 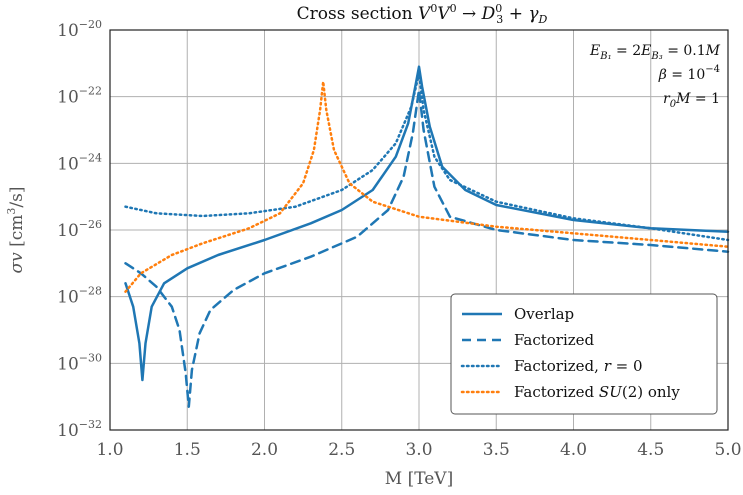 What do you see at coordinates (79, 296) in the screenshot?
I see `y-tick-label: 10−28` at bounding box center [79, 296].